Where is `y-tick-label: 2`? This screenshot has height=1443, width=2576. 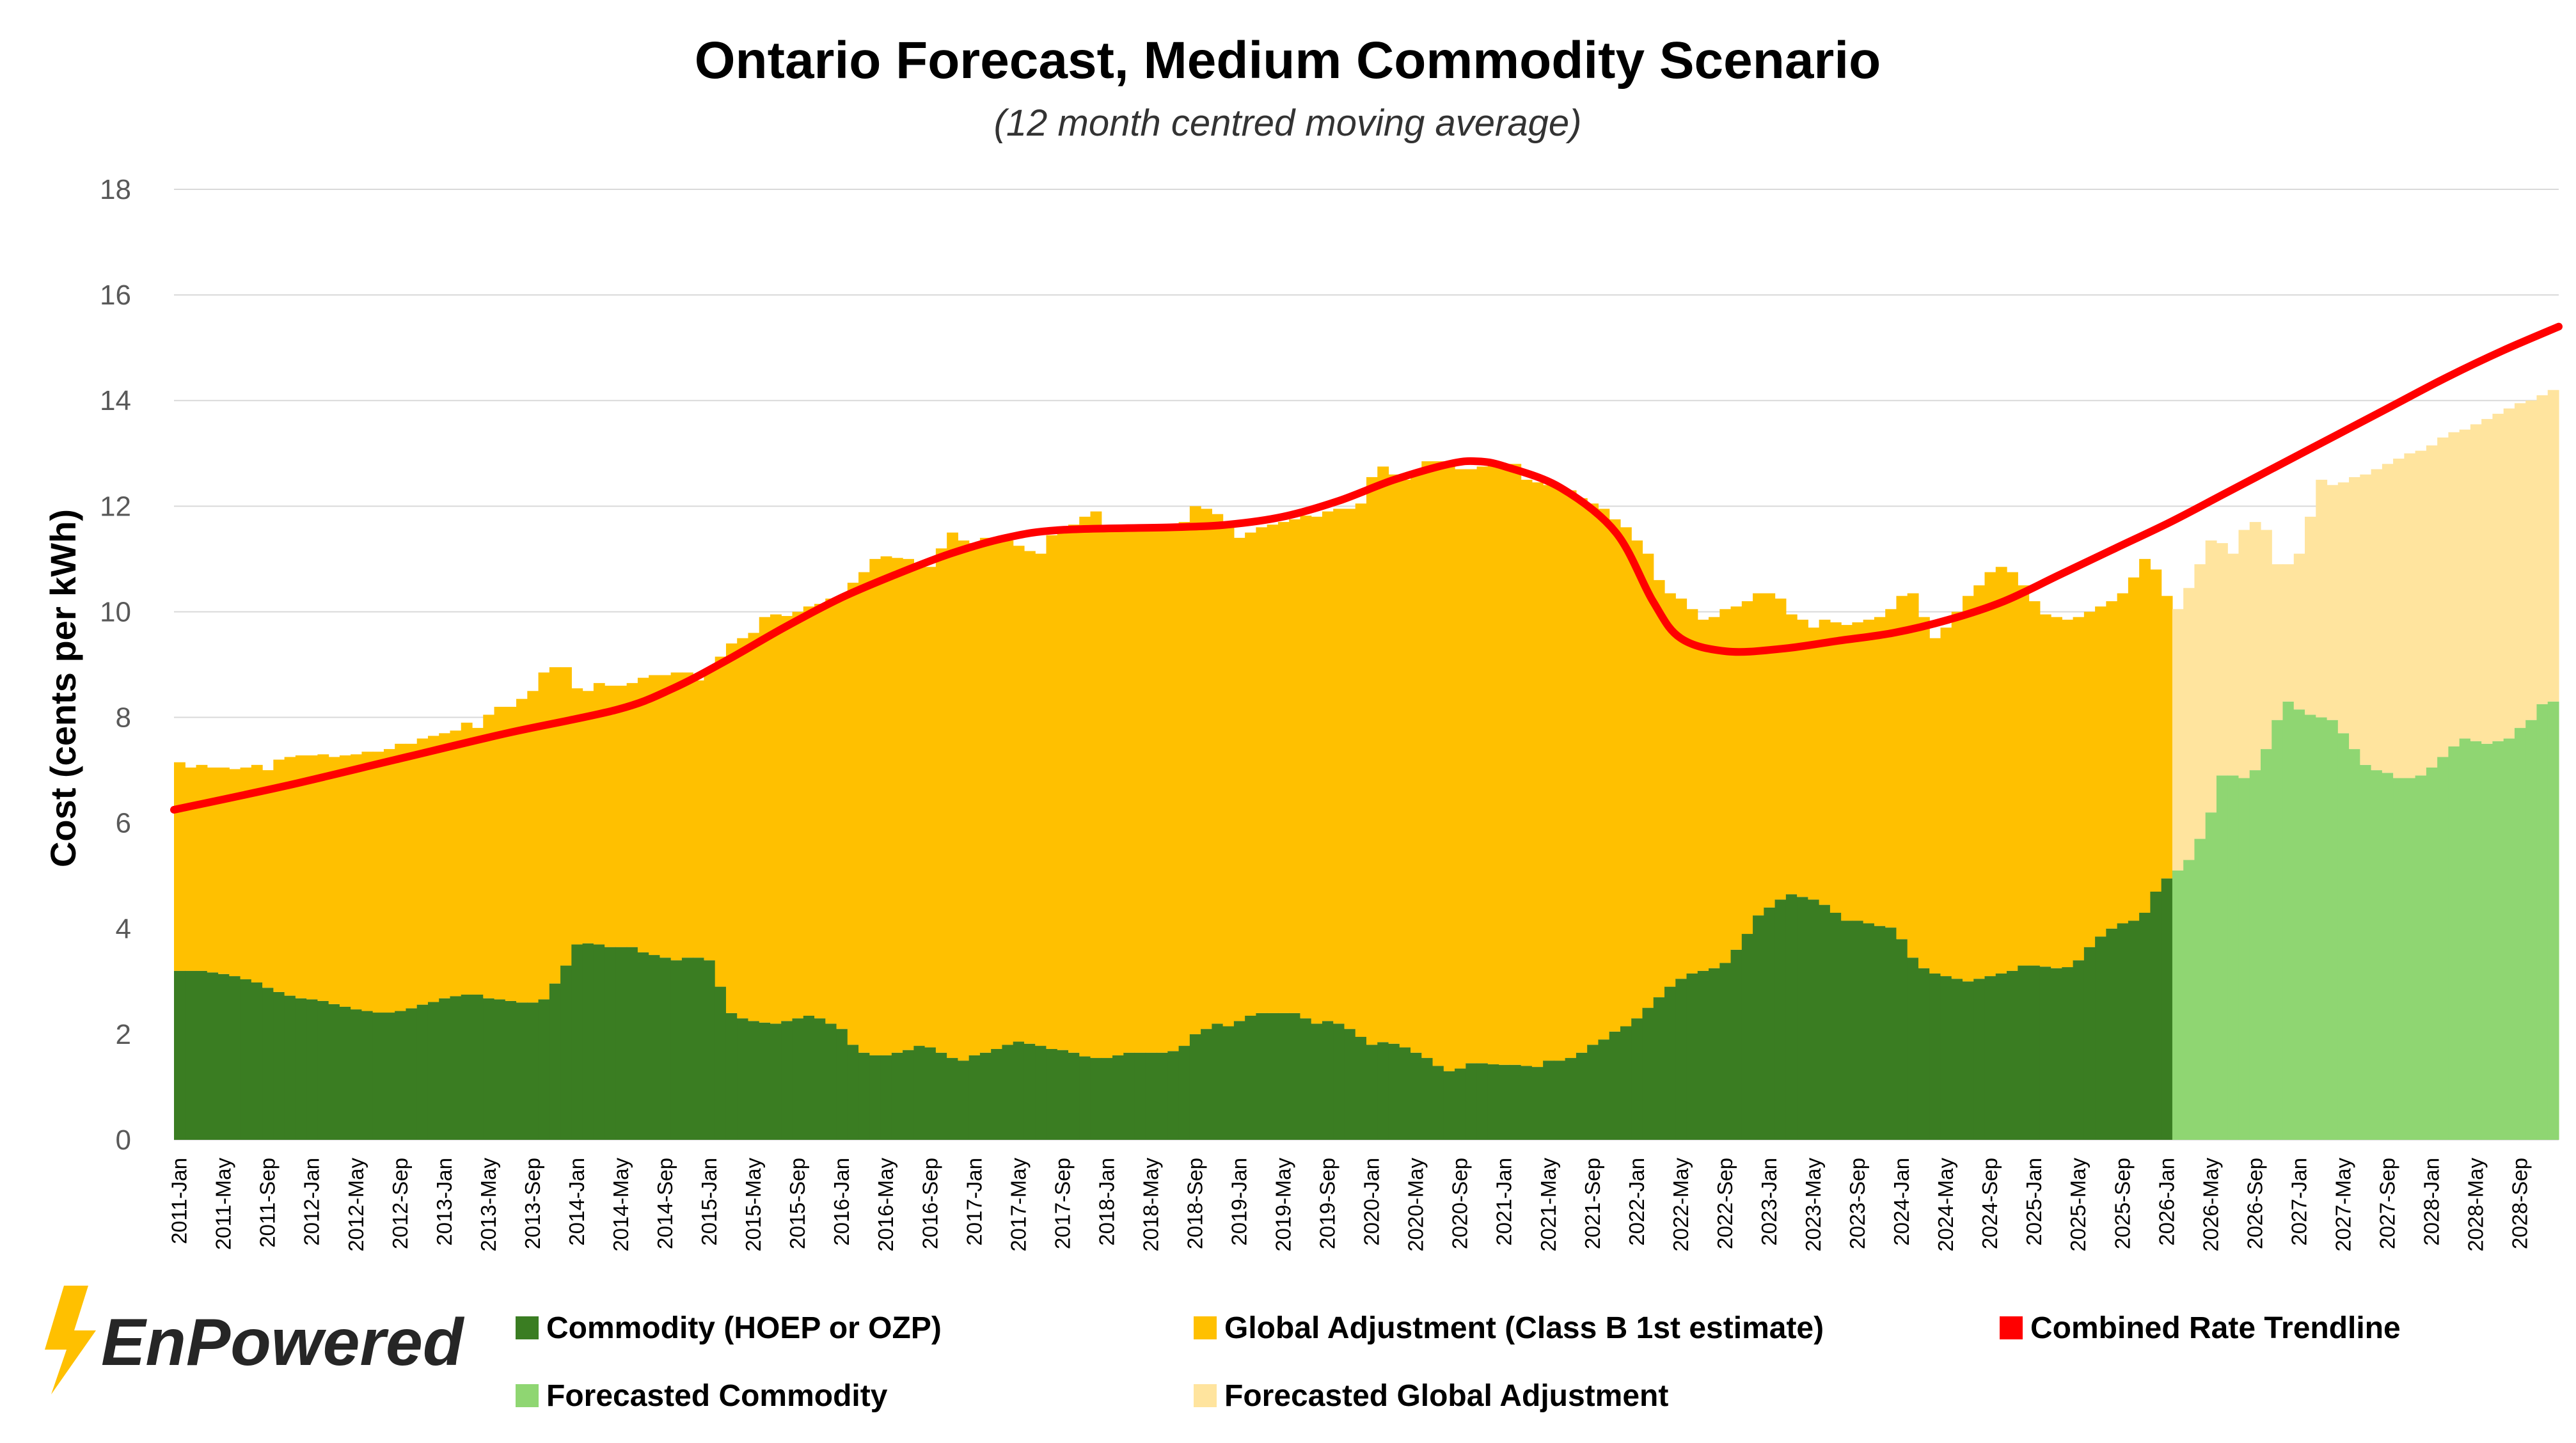 y-tick-label: 2 is located at coordinates (123, 1035).